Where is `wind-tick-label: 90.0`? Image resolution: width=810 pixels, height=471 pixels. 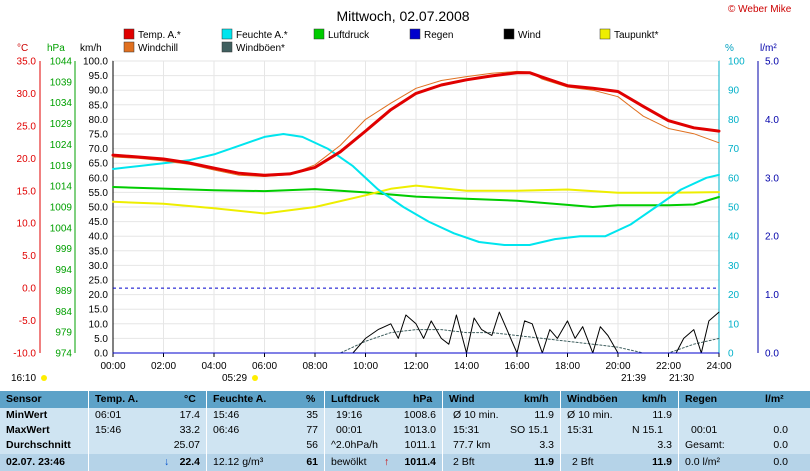
wind-tick-label: 90.0 is located at coordinates (99, 91).